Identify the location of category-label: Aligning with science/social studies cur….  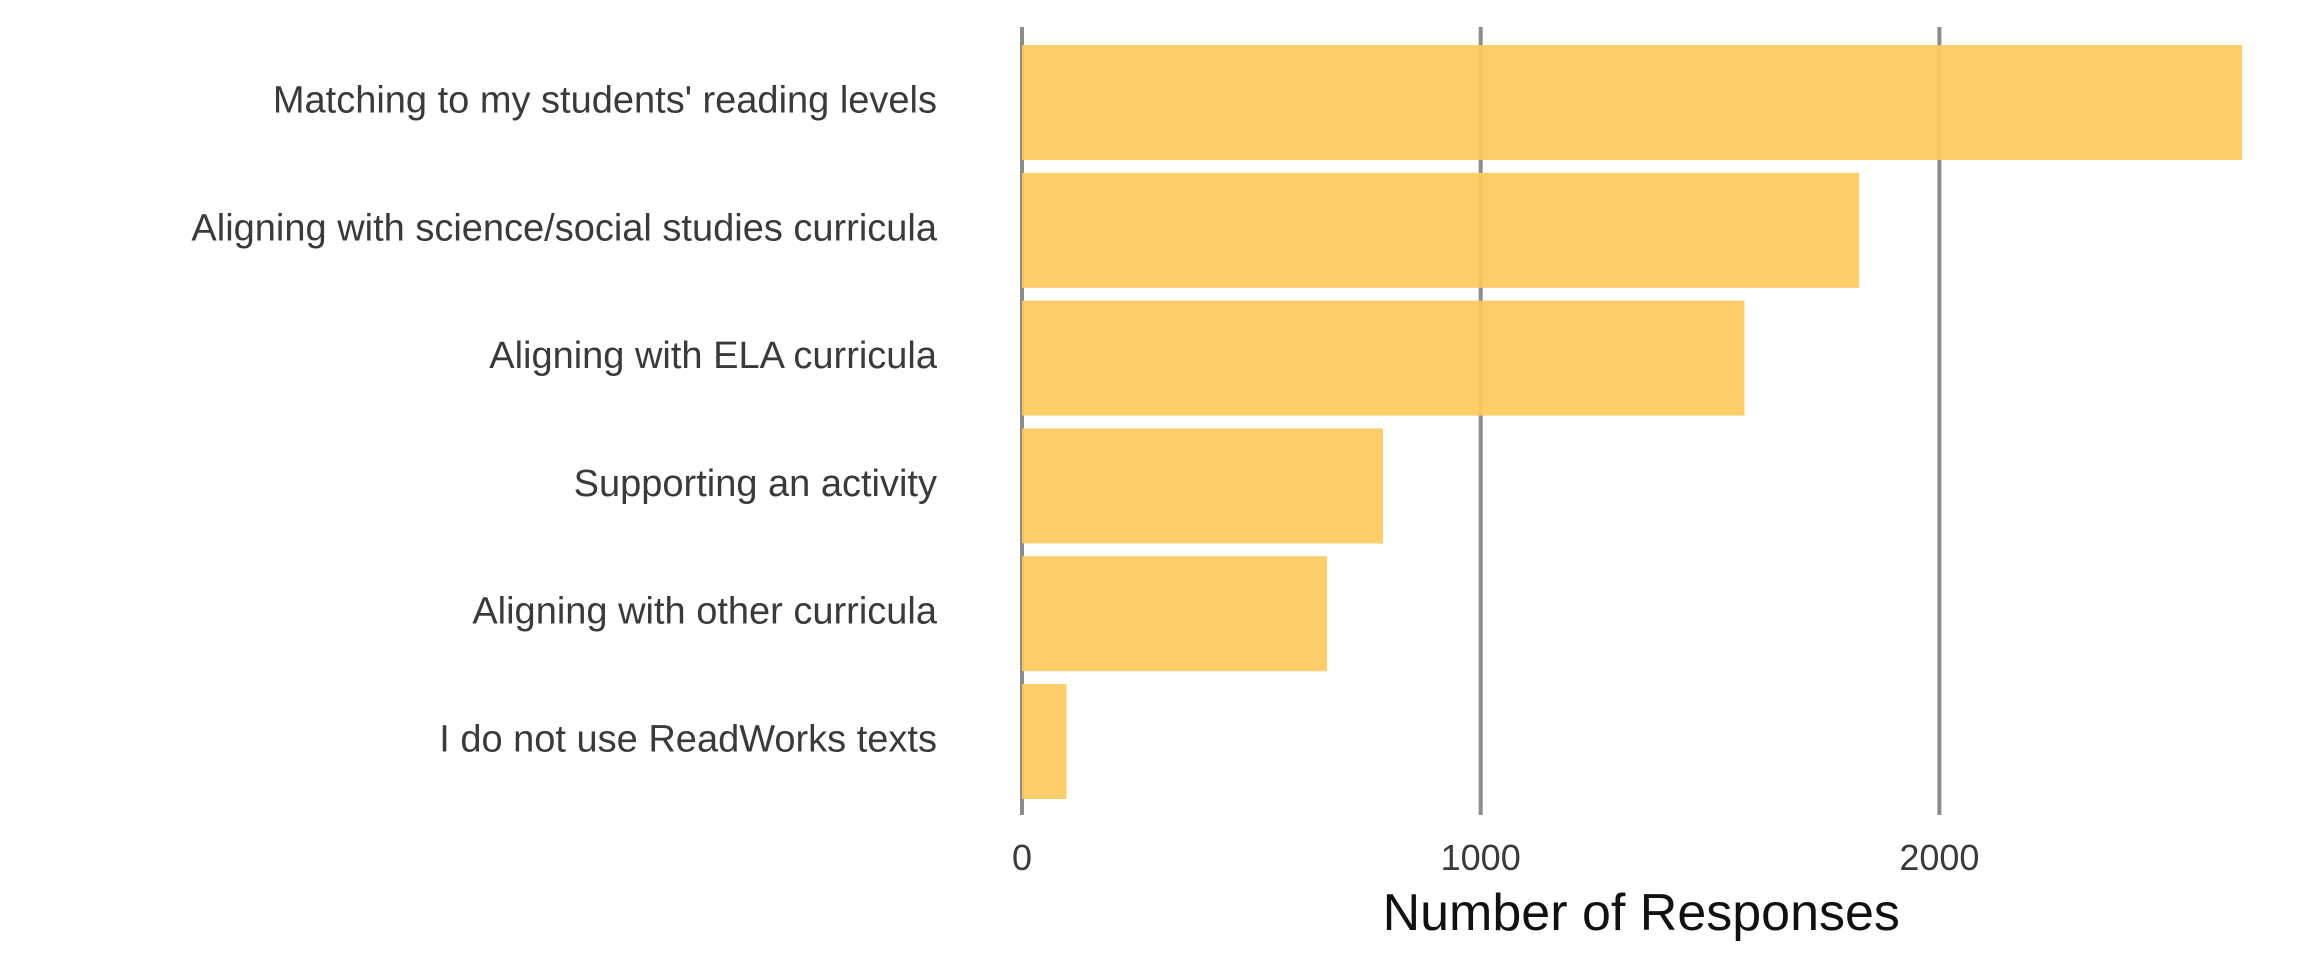
(564, 228).